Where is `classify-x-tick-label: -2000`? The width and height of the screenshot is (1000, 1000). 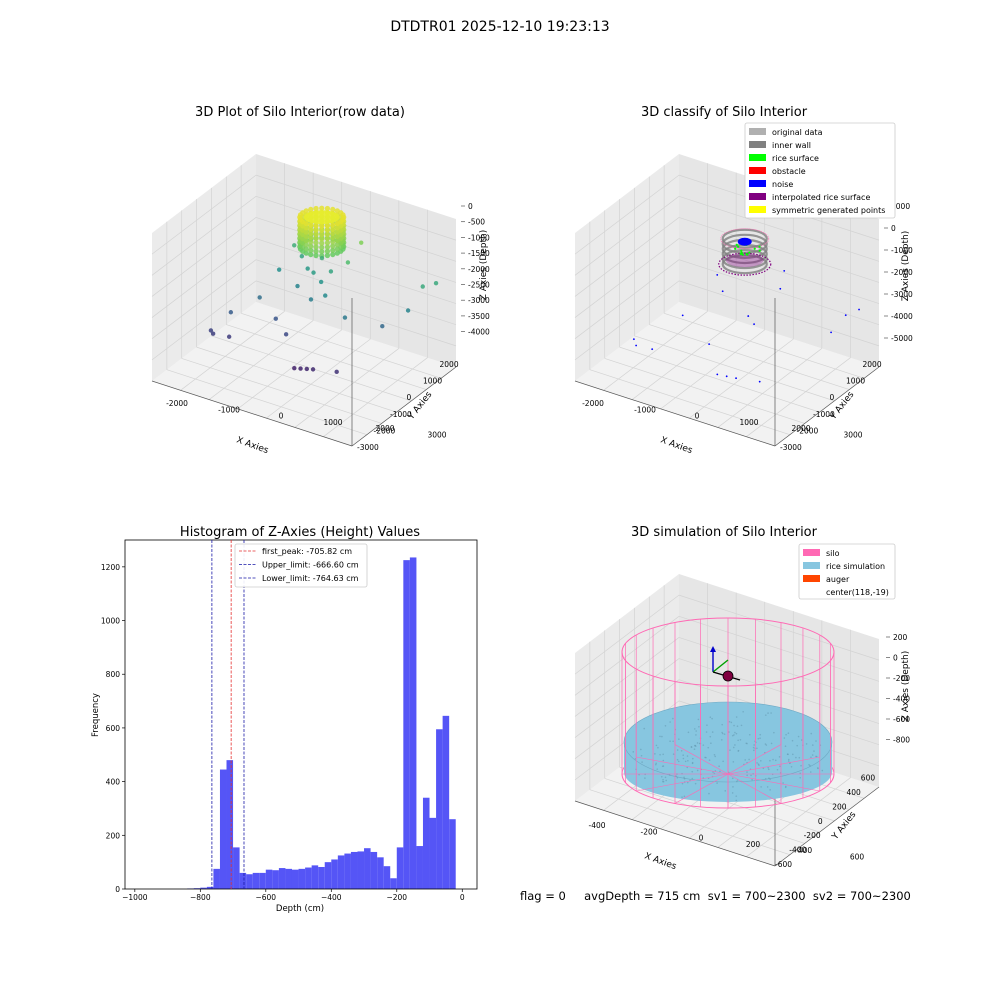 classify-x-tick-label: -2000 is located at coordinates (593, 403).